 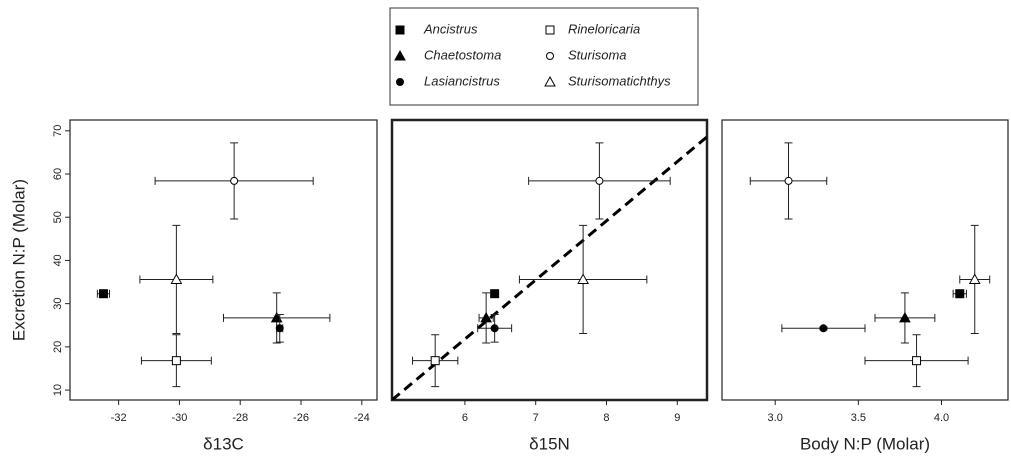 What do you see at coordinates (677, 418) in the screenshot?
I see `x-tick-label: 9` at bounding box center [677, 418].